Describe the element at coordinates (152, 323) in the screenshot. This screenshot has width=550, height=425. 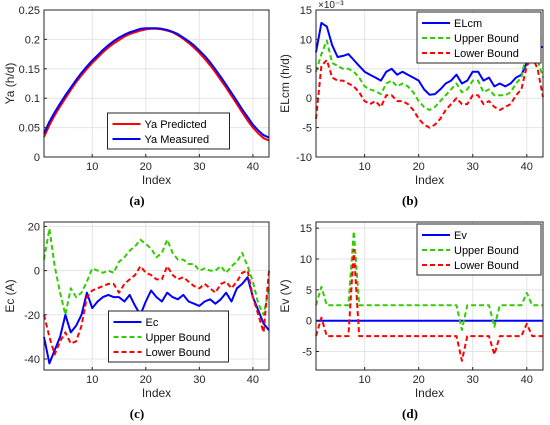
I see `legend-label: Ec` at that location.